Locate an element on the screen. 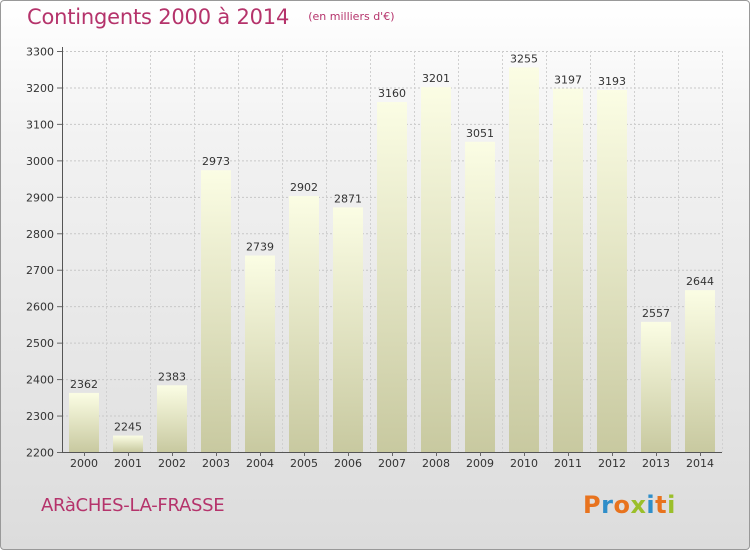  chart-subtitle: (en milliers d'€) is located at coordinates (351, 16).